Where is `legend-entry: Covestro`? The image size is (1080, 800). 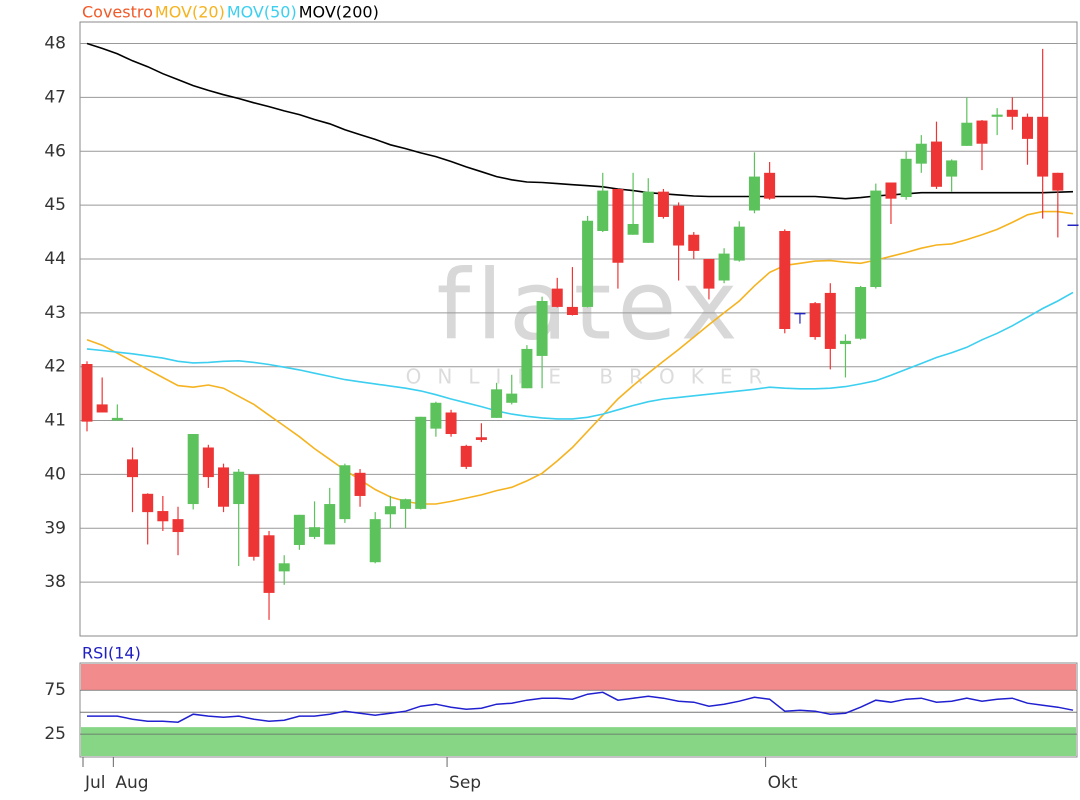 legend-entry: Covestro is located at coordinates (117, 12).